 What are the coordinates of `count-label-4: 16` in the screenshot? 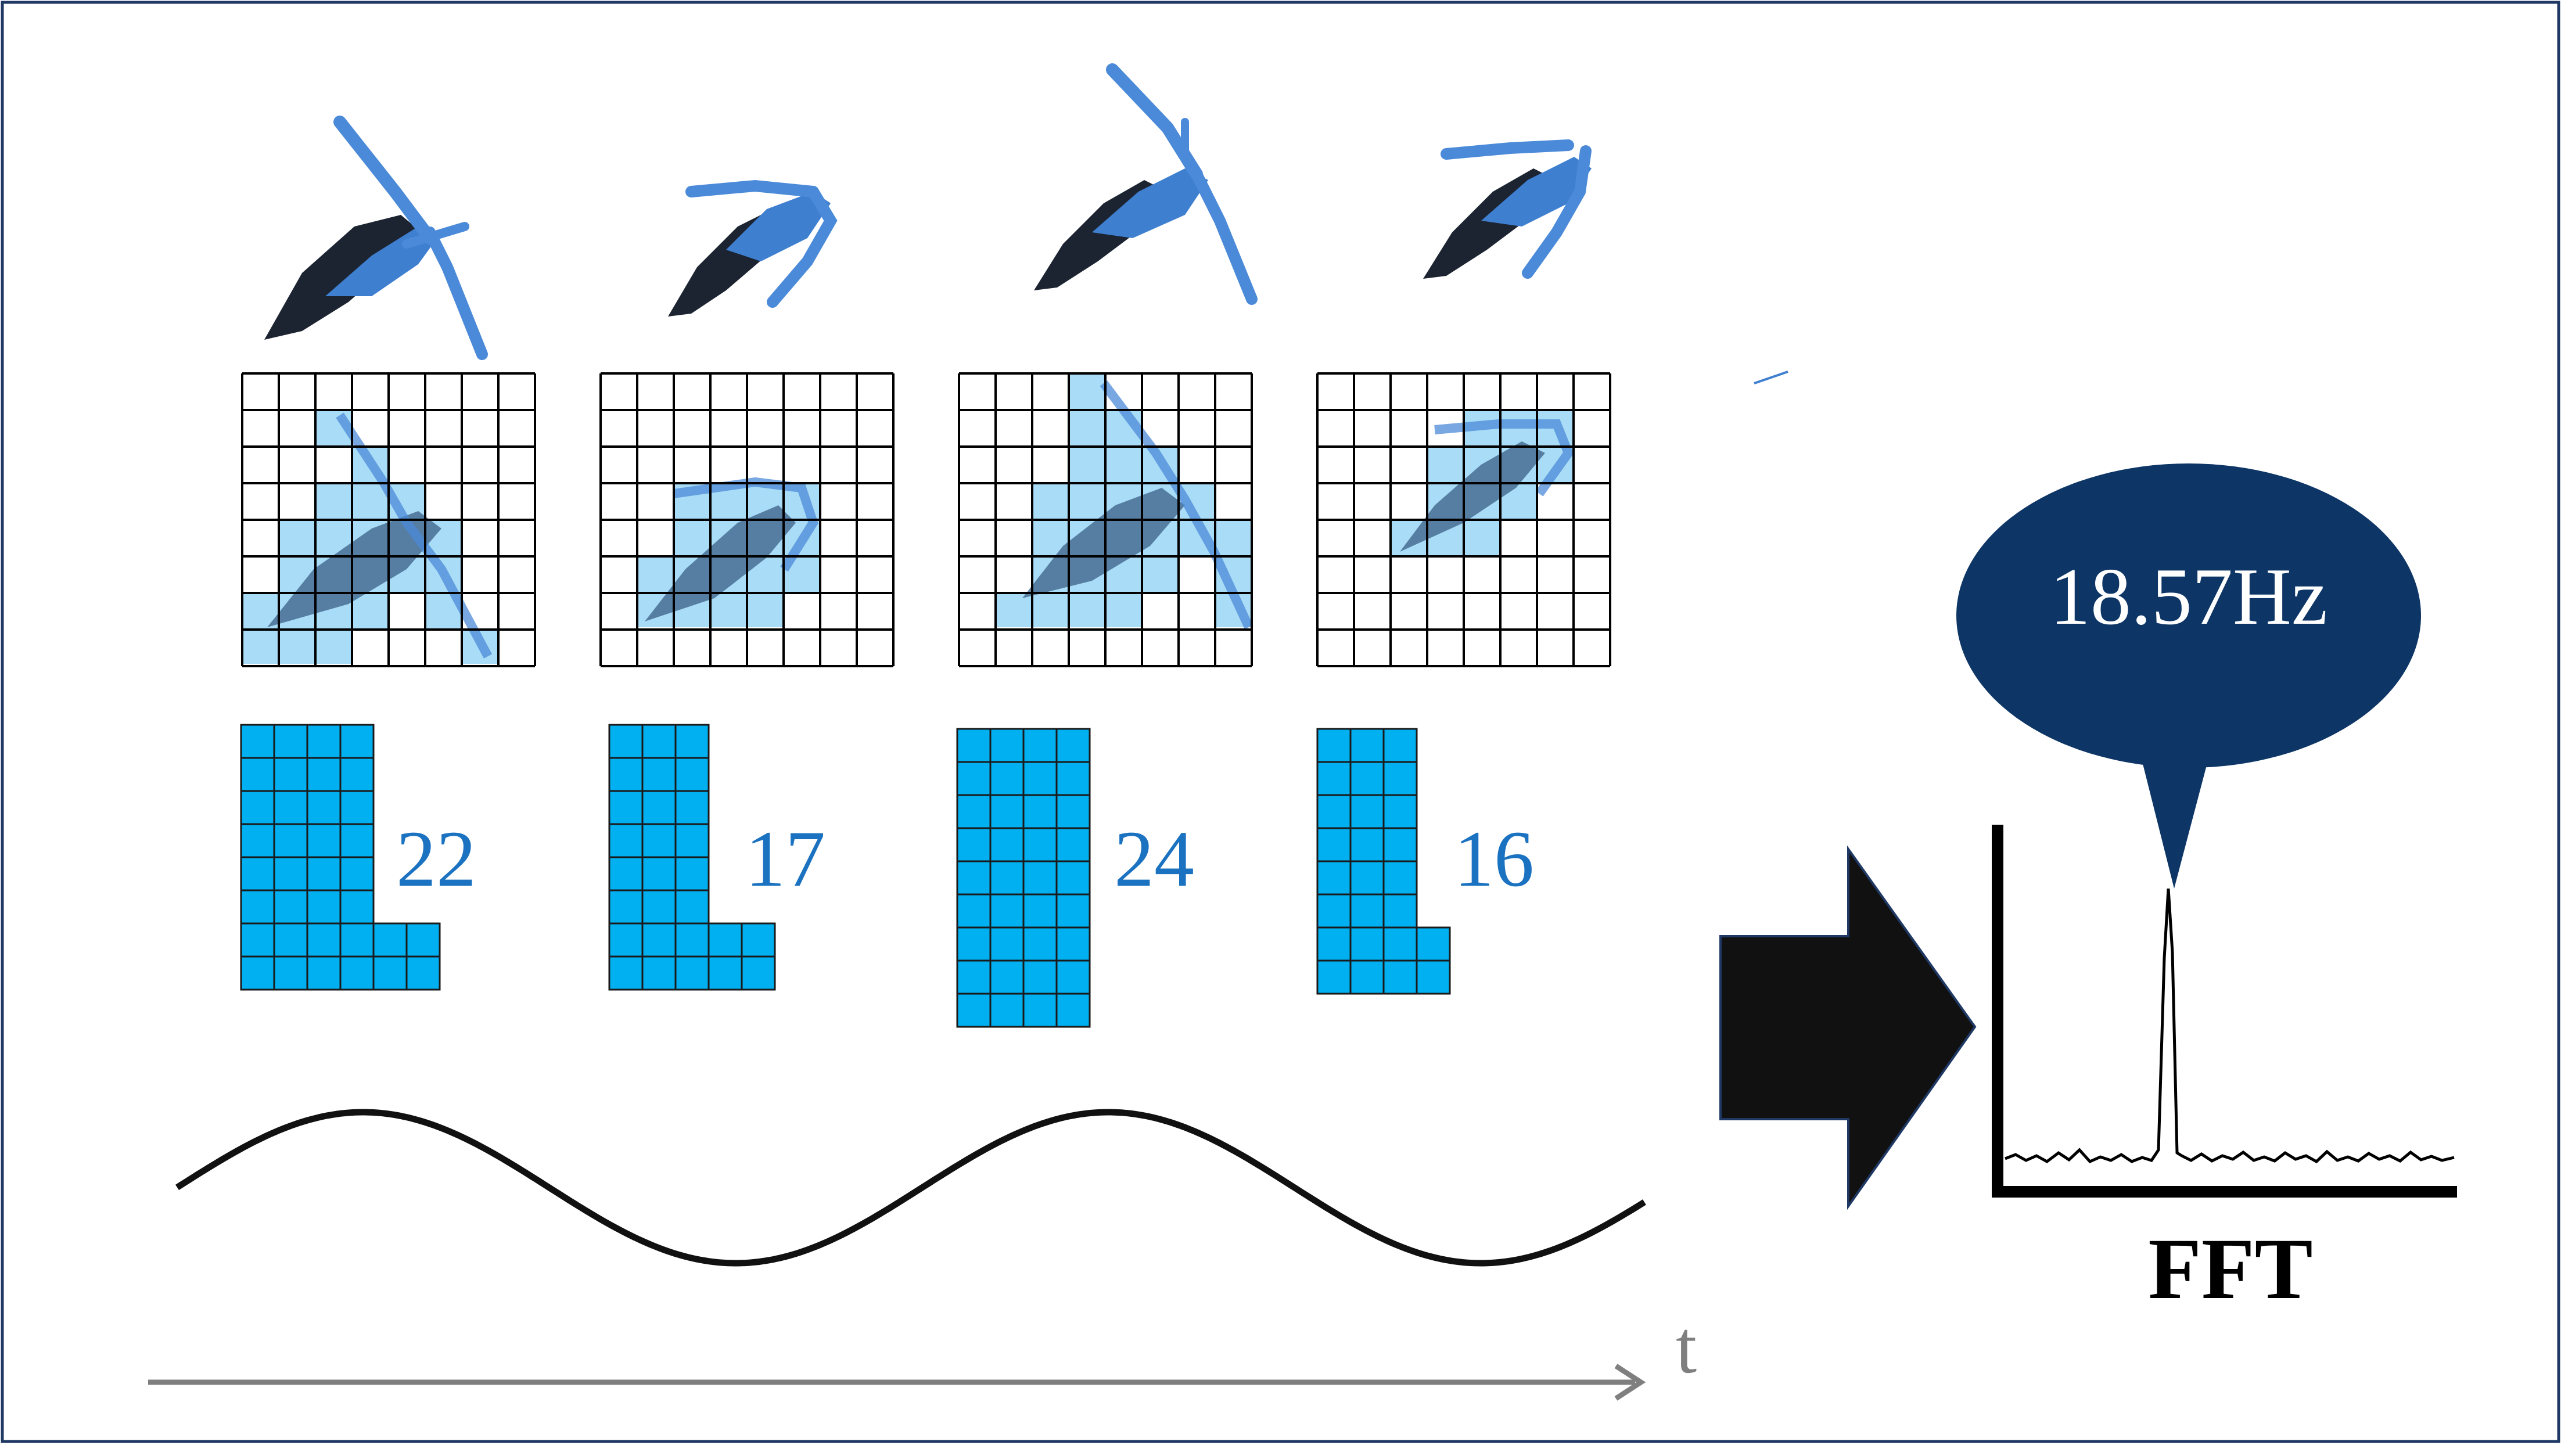 It's located at (1494, 859).